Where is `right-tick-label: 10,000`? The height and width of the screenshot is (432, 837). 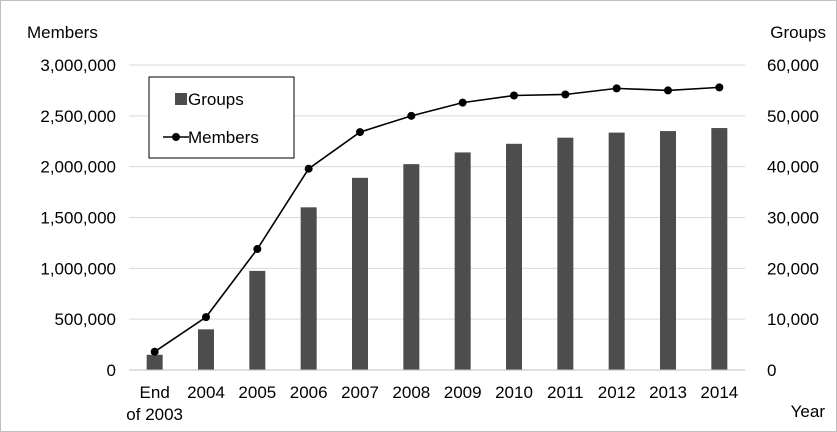 right-tick-label: 10,000 is located at coordinates (793, 319).